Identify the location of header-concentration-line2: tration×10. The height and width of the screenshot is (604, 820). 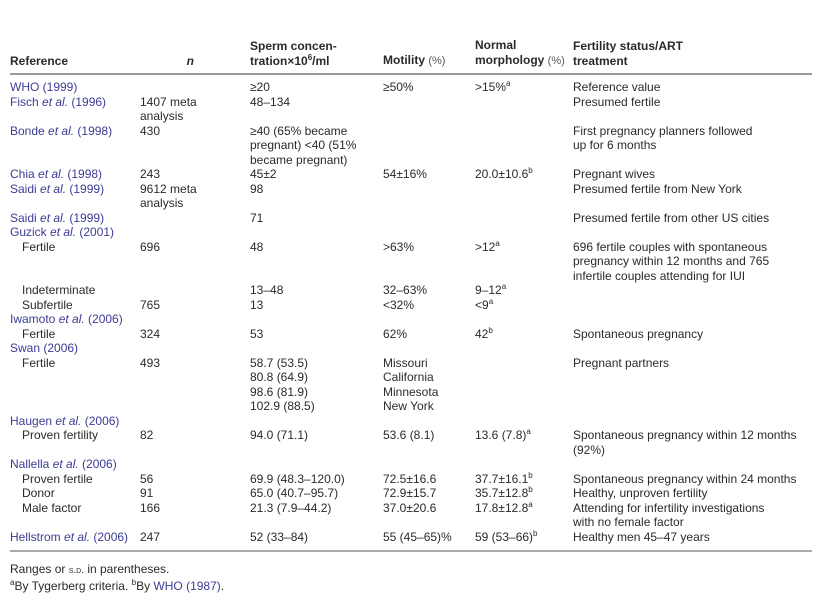
(279, 61).